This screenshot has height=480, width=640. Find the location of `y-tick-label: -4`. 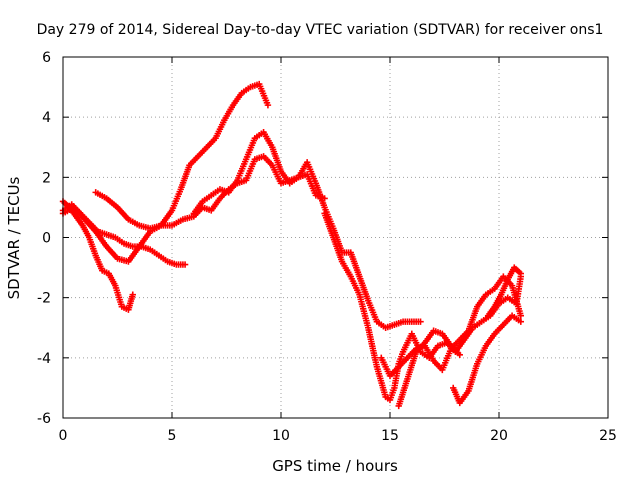

y-tick-label: -4 is located at coordinates (44, 359).